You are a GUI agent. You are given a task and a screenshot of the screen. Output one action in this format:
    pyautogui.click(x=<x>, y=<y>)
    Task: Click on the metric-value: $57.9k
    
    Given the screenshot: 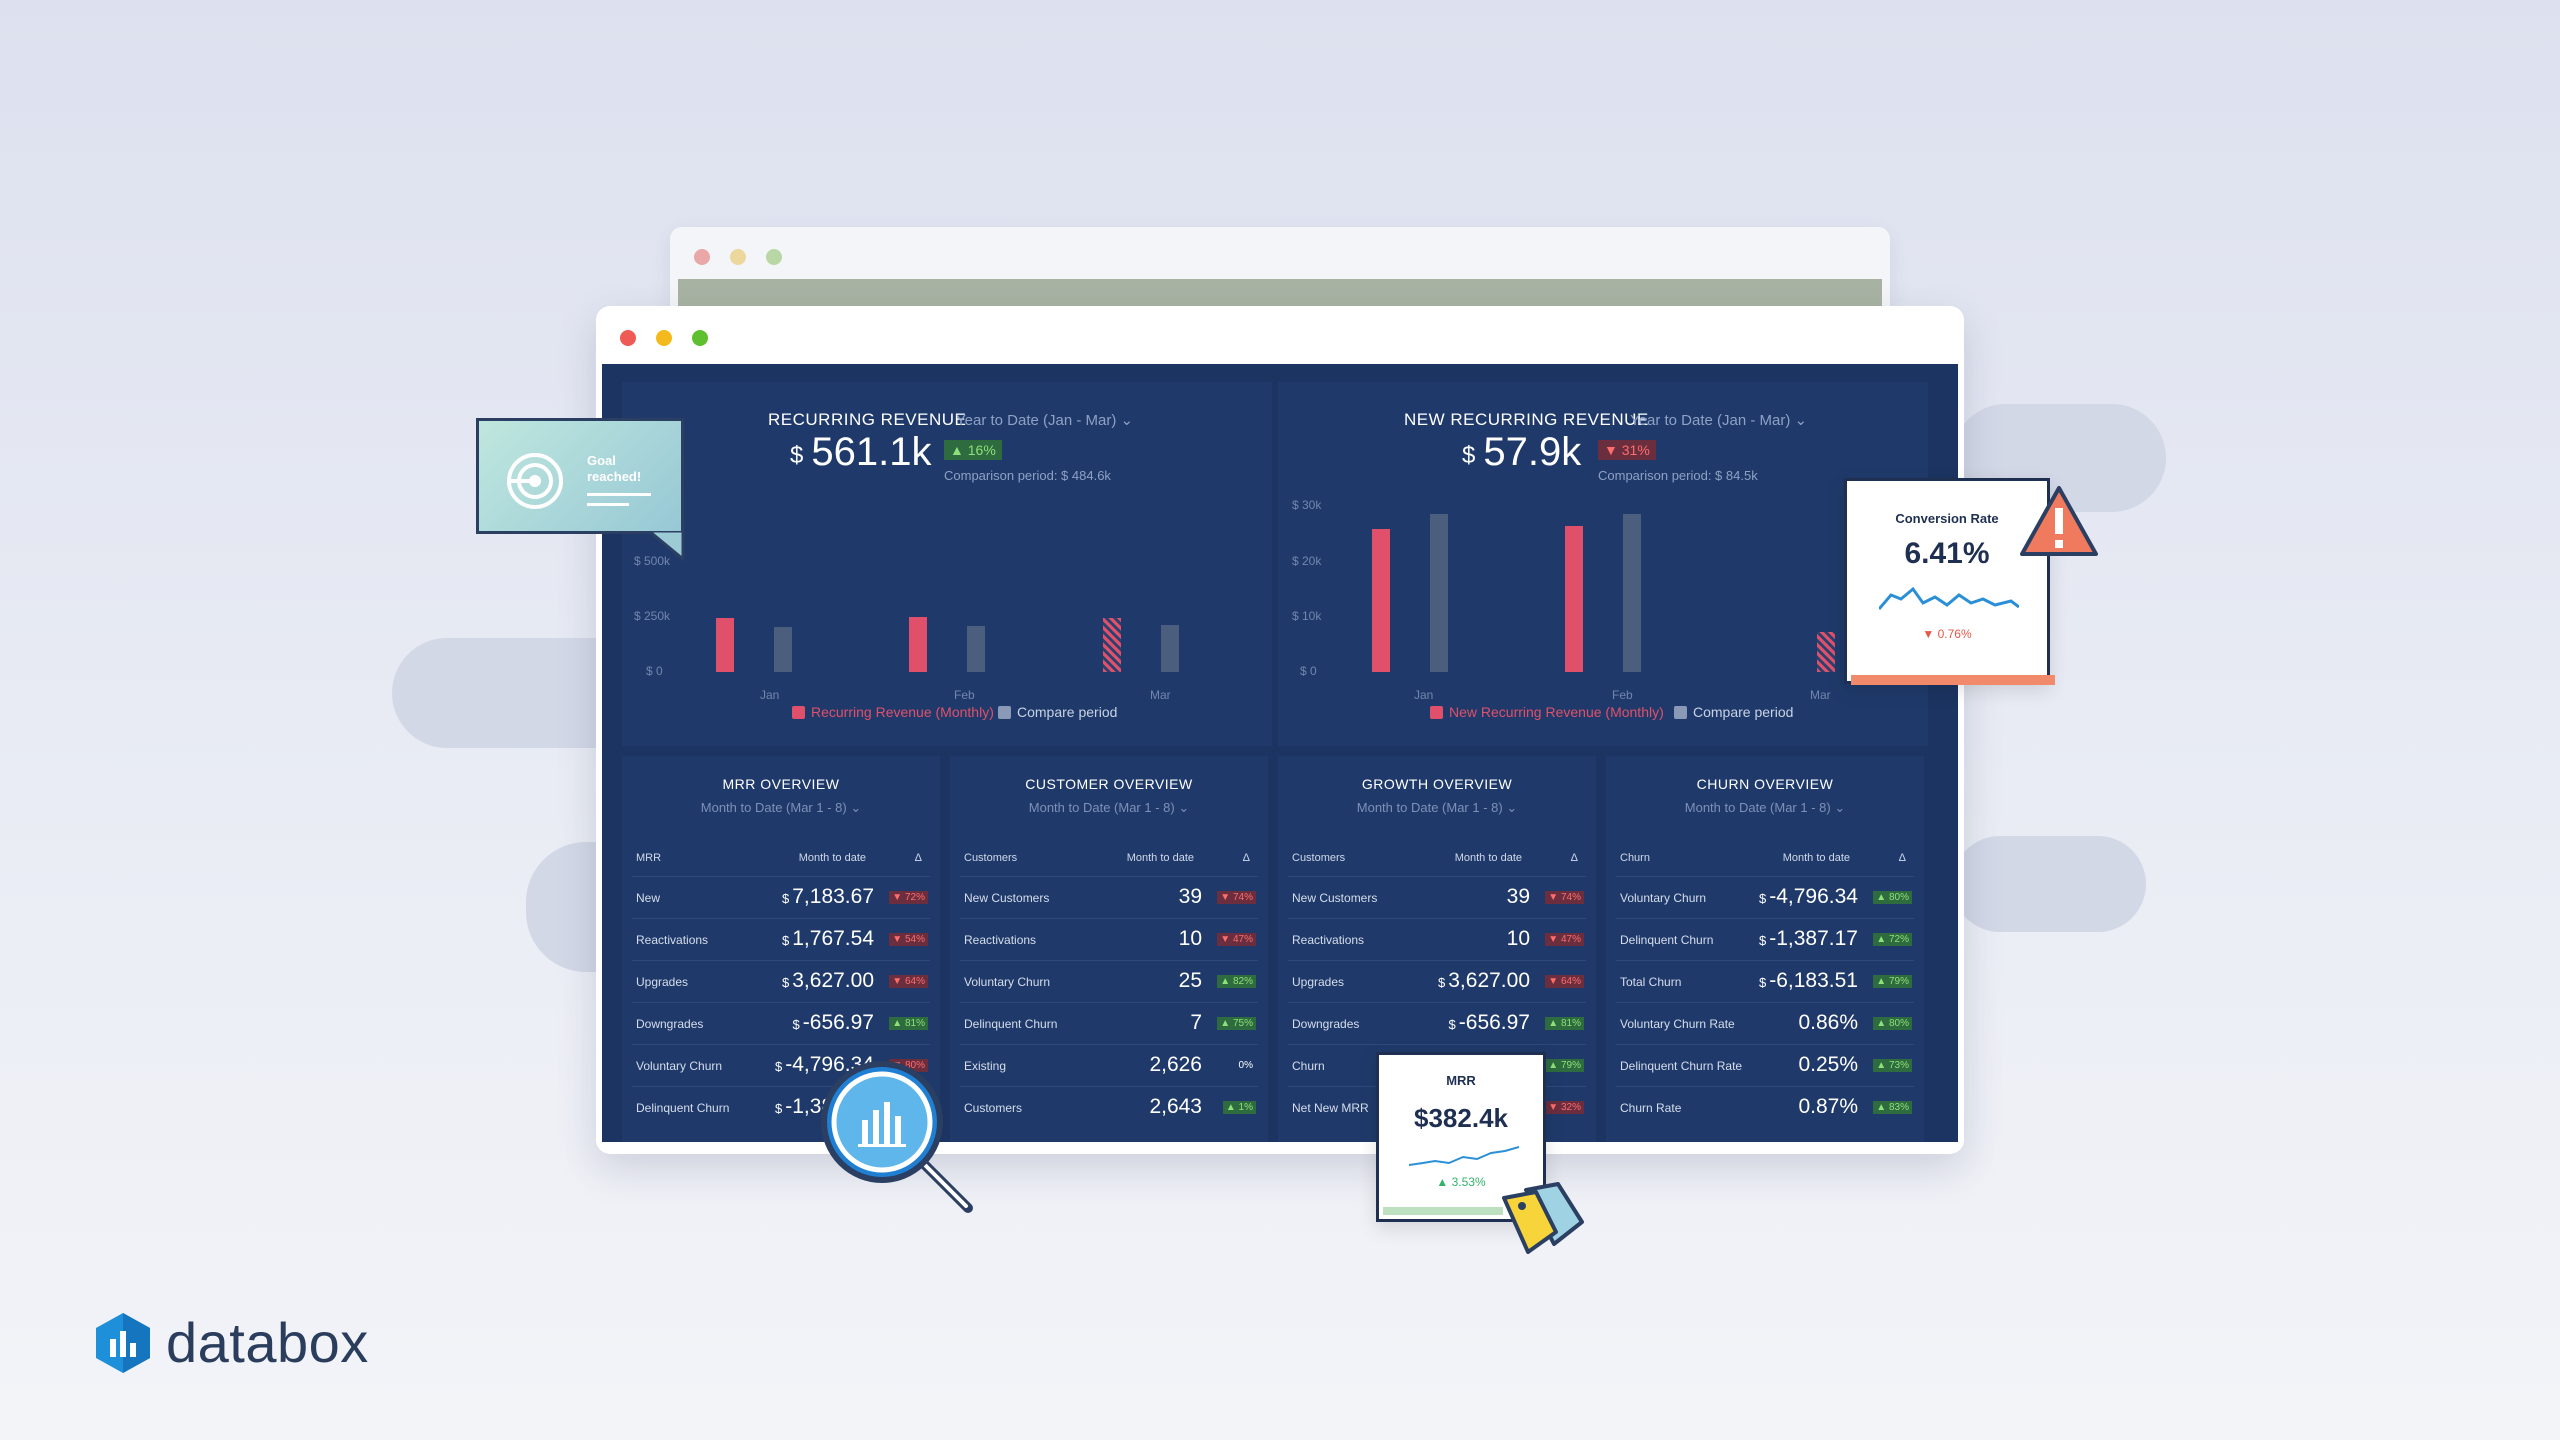 What is the action you would take?
    pyautogui.click(x=1521, y=452)
    